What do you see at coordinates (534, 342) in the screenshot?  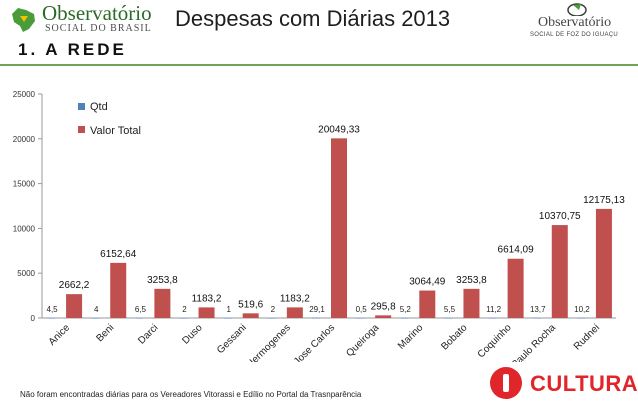 I see `x-tick-label: Paulo Rocha` at bounding box center [534, 342].